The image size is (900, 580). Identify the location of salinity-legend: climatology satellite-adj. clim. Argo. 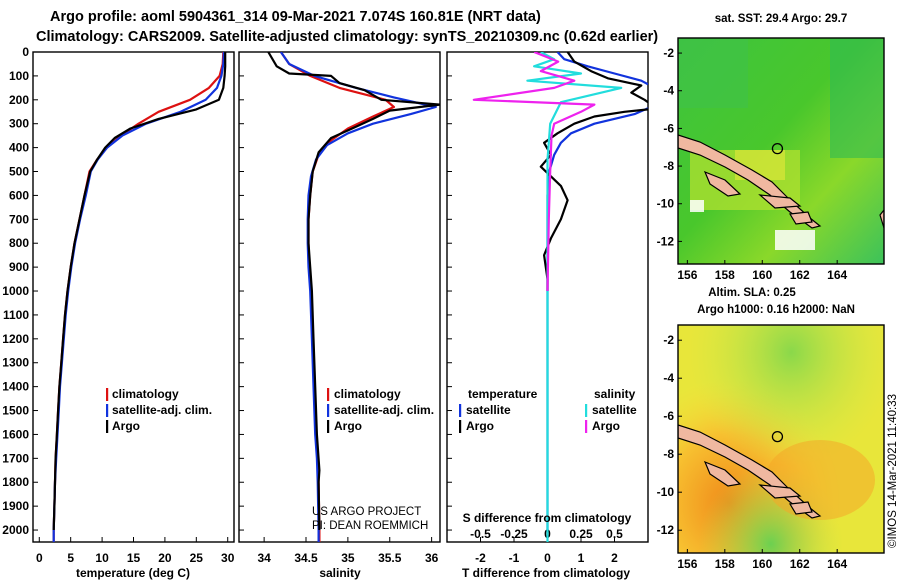
(380, 410).